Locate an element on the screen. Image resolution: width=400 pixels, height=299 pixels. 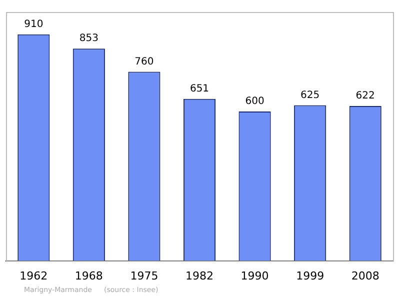
x-tick-label: 1982 is located at coordinates (200, 275).